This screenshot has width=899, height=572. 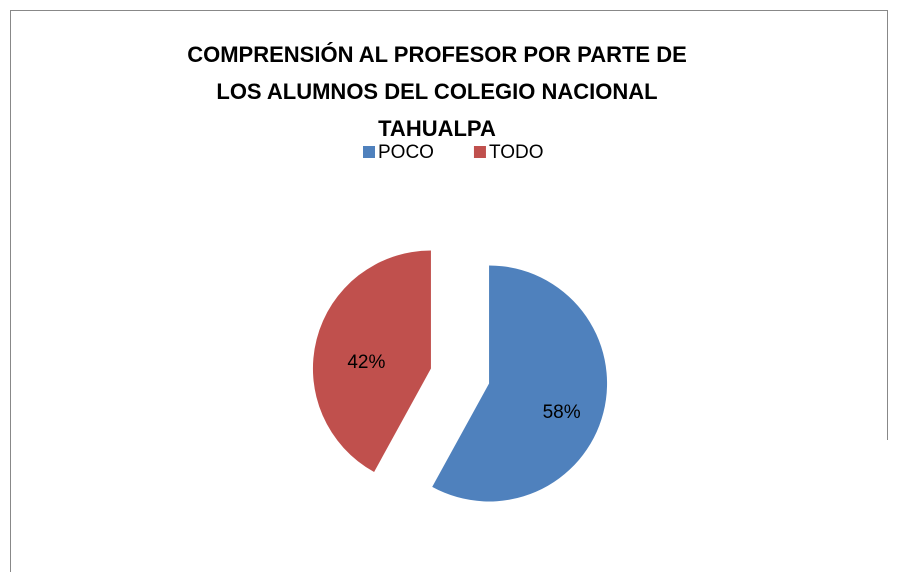 What do you see at coordinates (516, 152) in the screenshot?
I see `legend-label: TODO` at bounding box center [516, 152].